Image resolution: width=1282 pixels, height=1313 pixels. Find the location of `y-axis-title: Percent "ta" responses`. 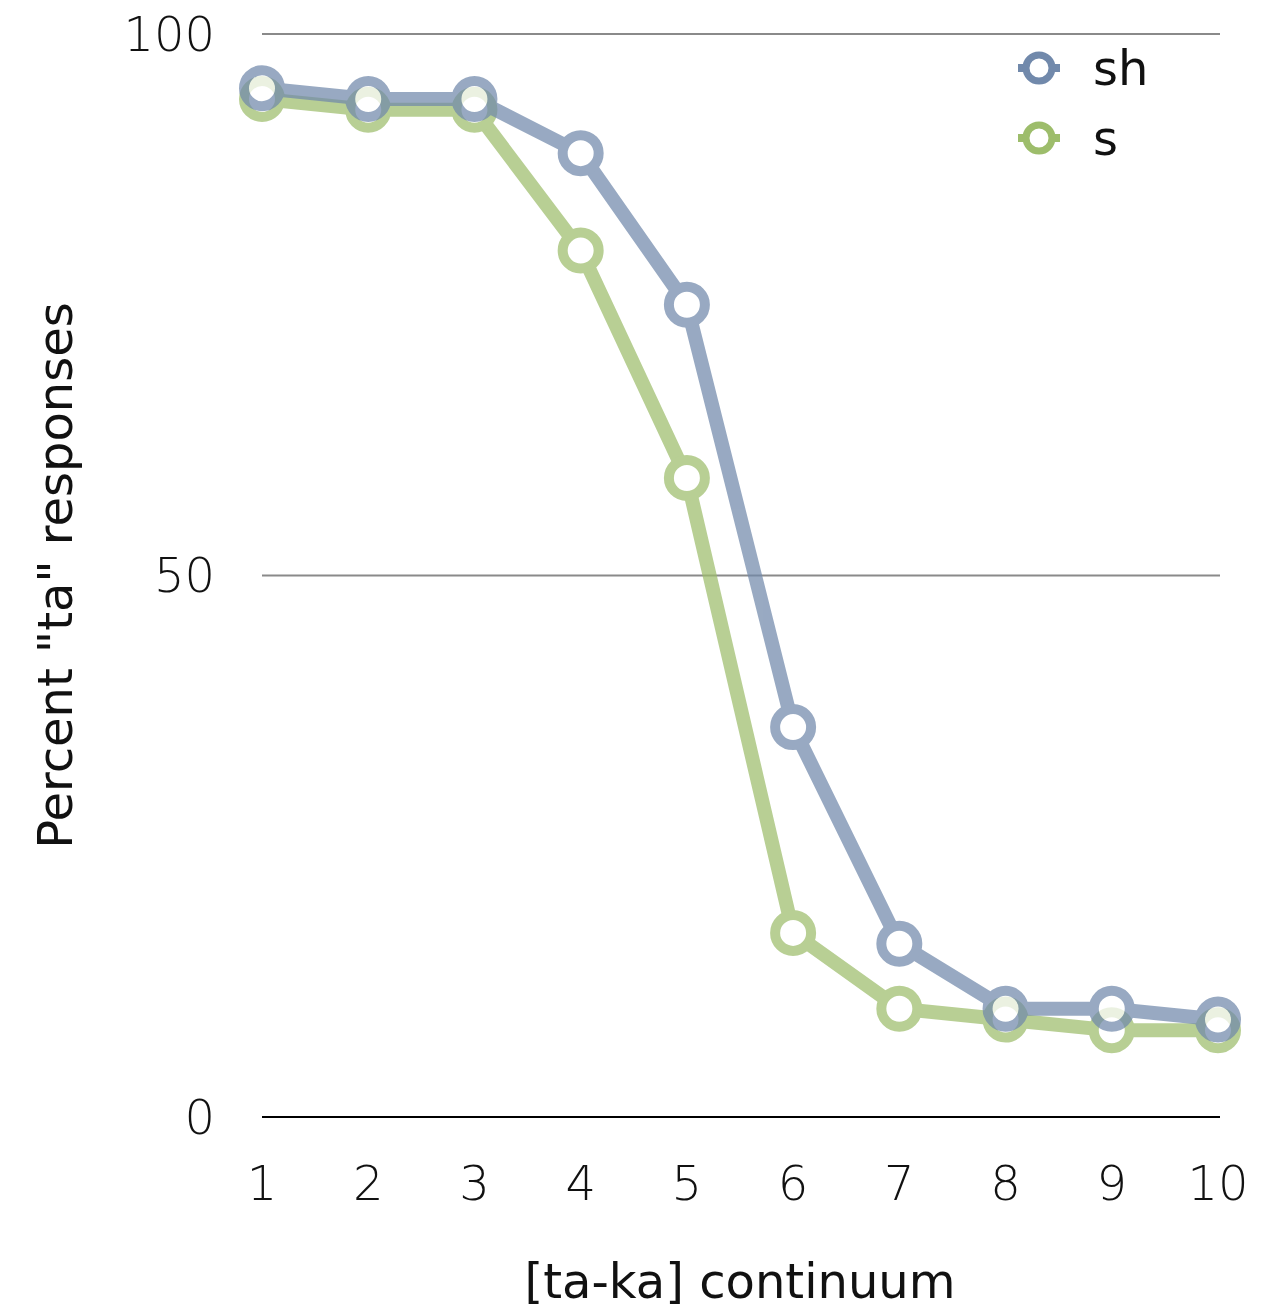

y-axis-title: Percent "ta" responses is located at coordinates (55, 575).